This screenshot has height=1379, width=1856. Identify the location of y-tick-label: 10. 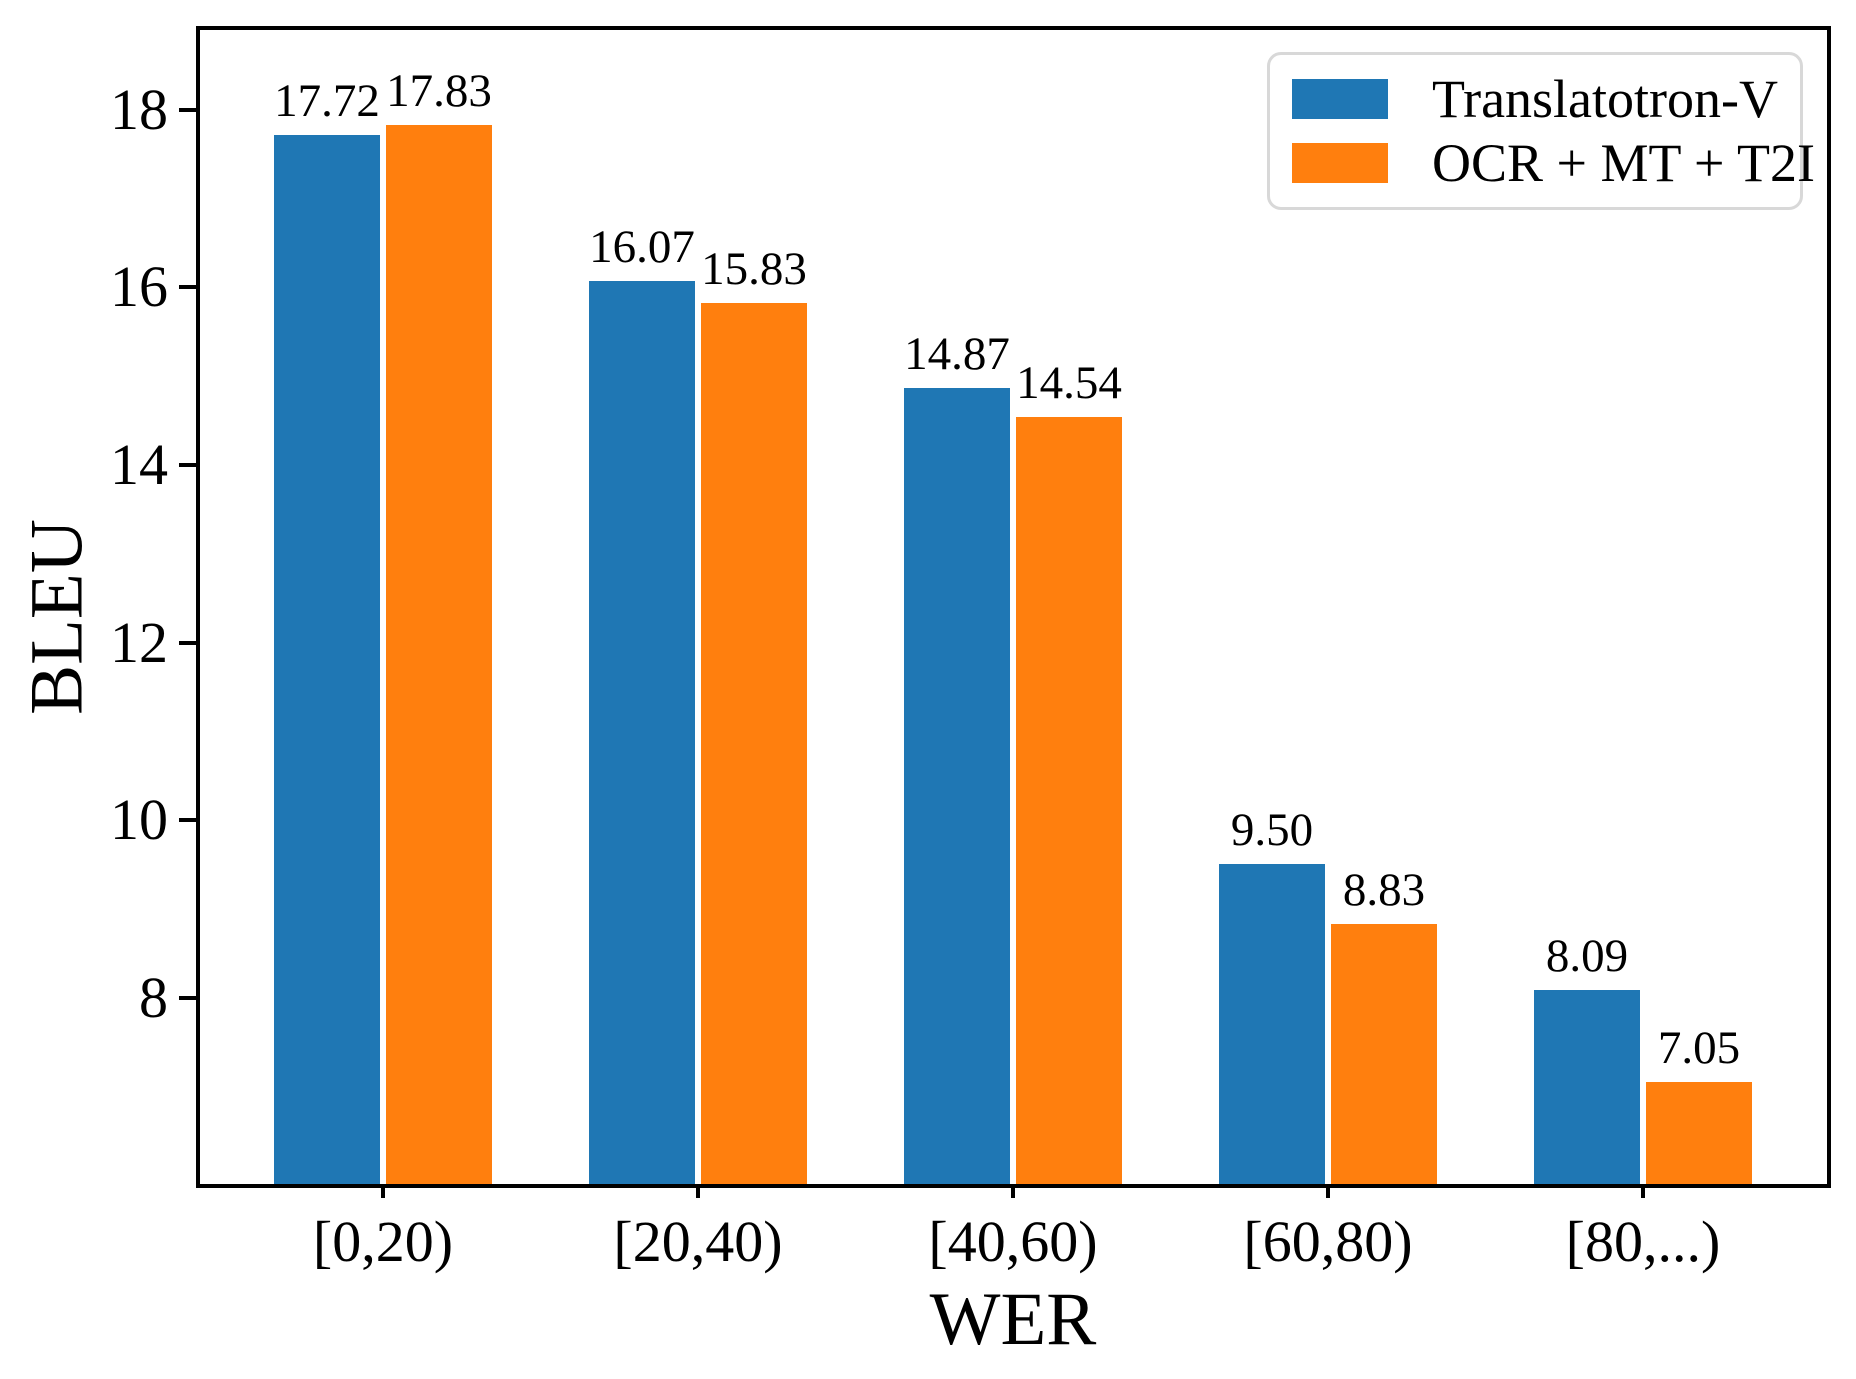
(139, 819).